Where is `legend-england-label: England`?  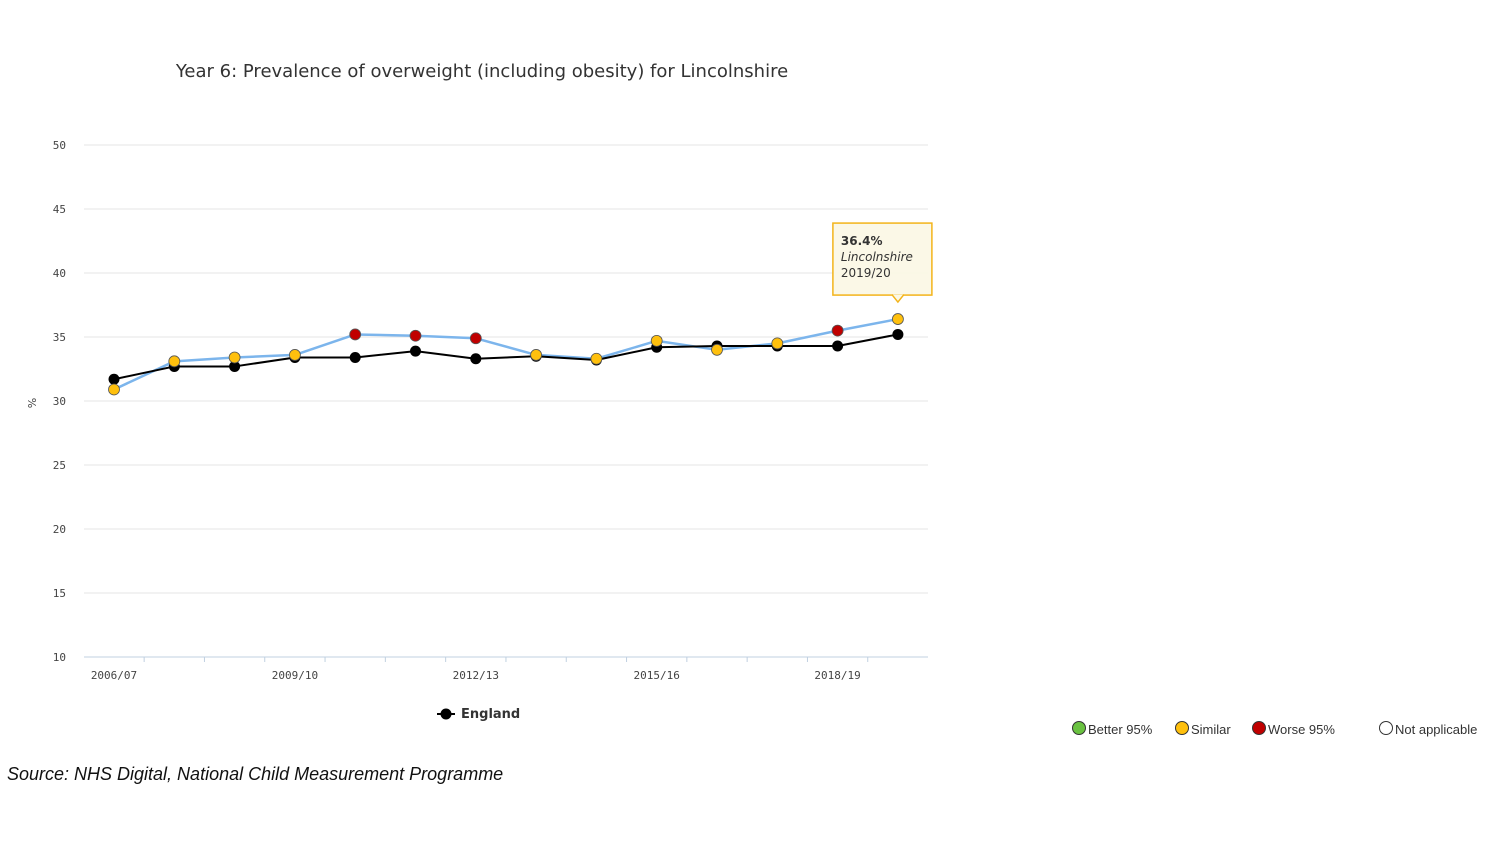 legend-england-label: England is located at coordinates (490, 714).